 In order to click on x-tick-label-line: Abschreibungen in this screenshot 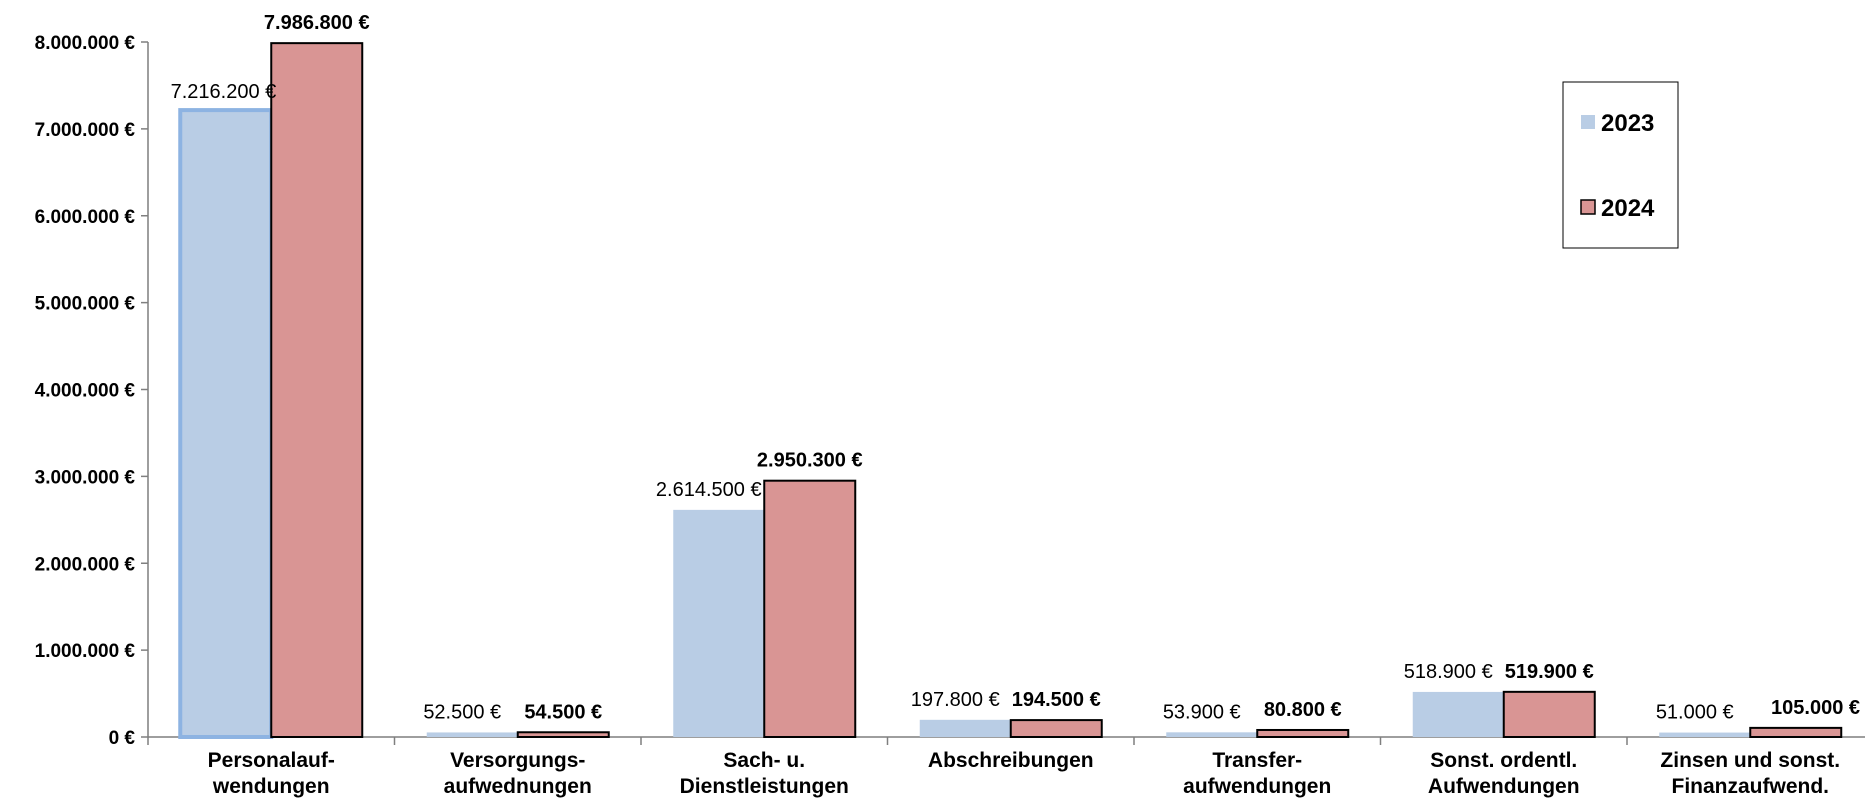, I will do `click(1011, 760)`.